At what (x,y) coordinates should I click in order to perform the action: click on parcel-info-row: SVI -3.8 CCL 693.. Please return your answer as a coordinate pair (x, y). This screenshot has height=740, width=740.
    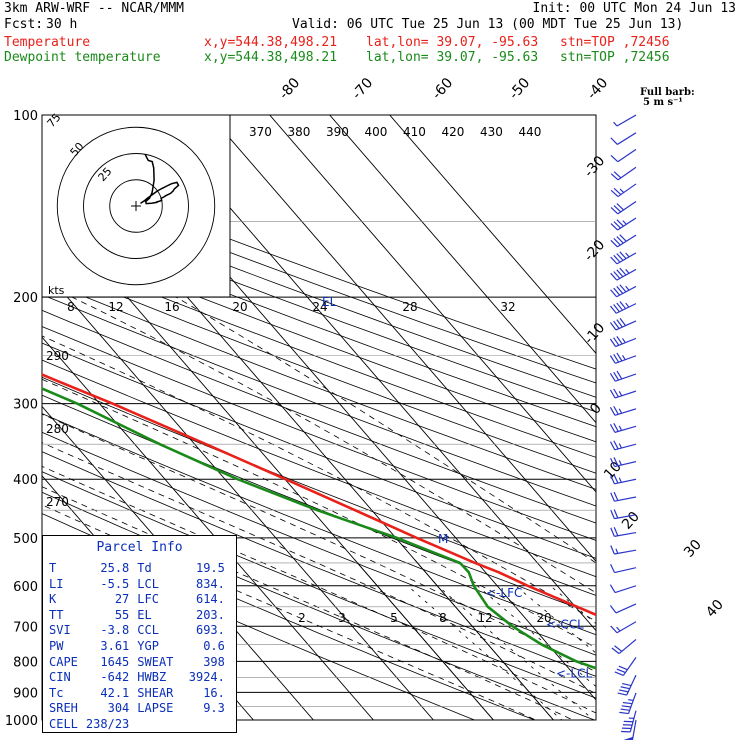
    Looking at the image, I should click on (139, 631).